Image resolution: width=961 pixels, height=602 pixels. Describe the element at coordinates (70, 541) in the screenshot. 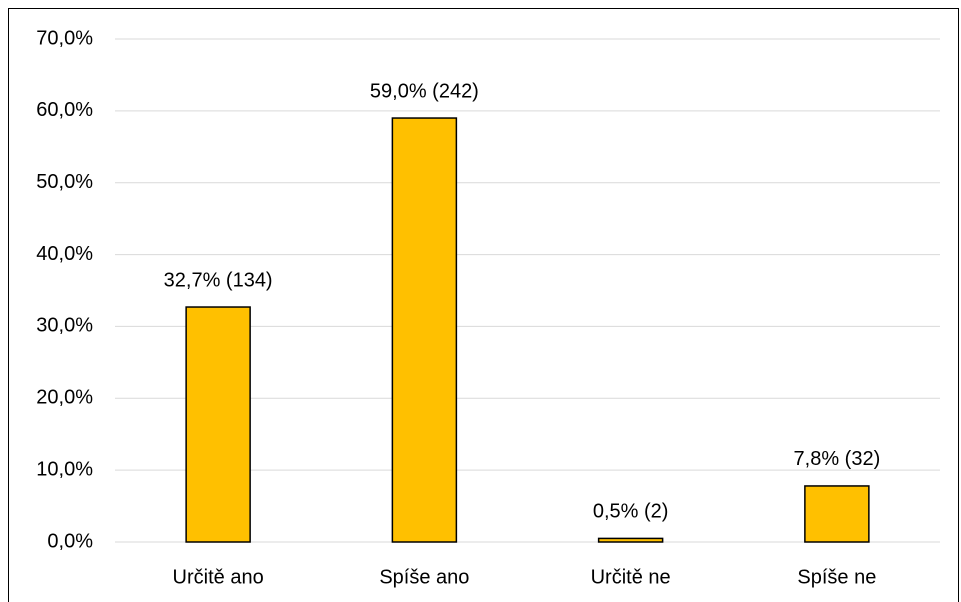

I see `y-tick-label: 0,0%` at that location.